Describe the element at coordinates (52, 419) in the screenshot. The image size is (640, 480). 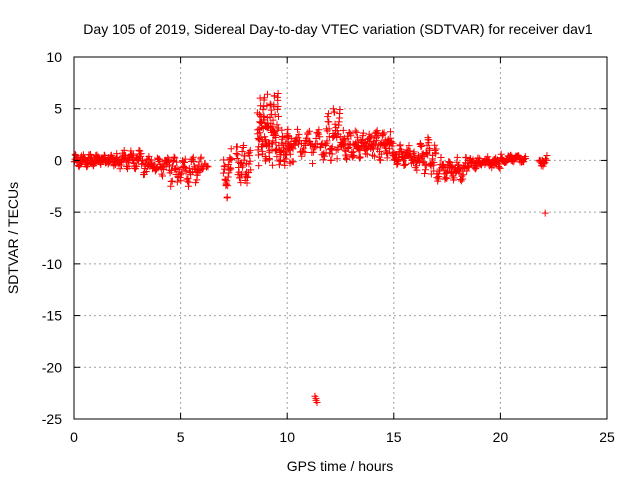
I see `y-tick-label: -25` at that location.